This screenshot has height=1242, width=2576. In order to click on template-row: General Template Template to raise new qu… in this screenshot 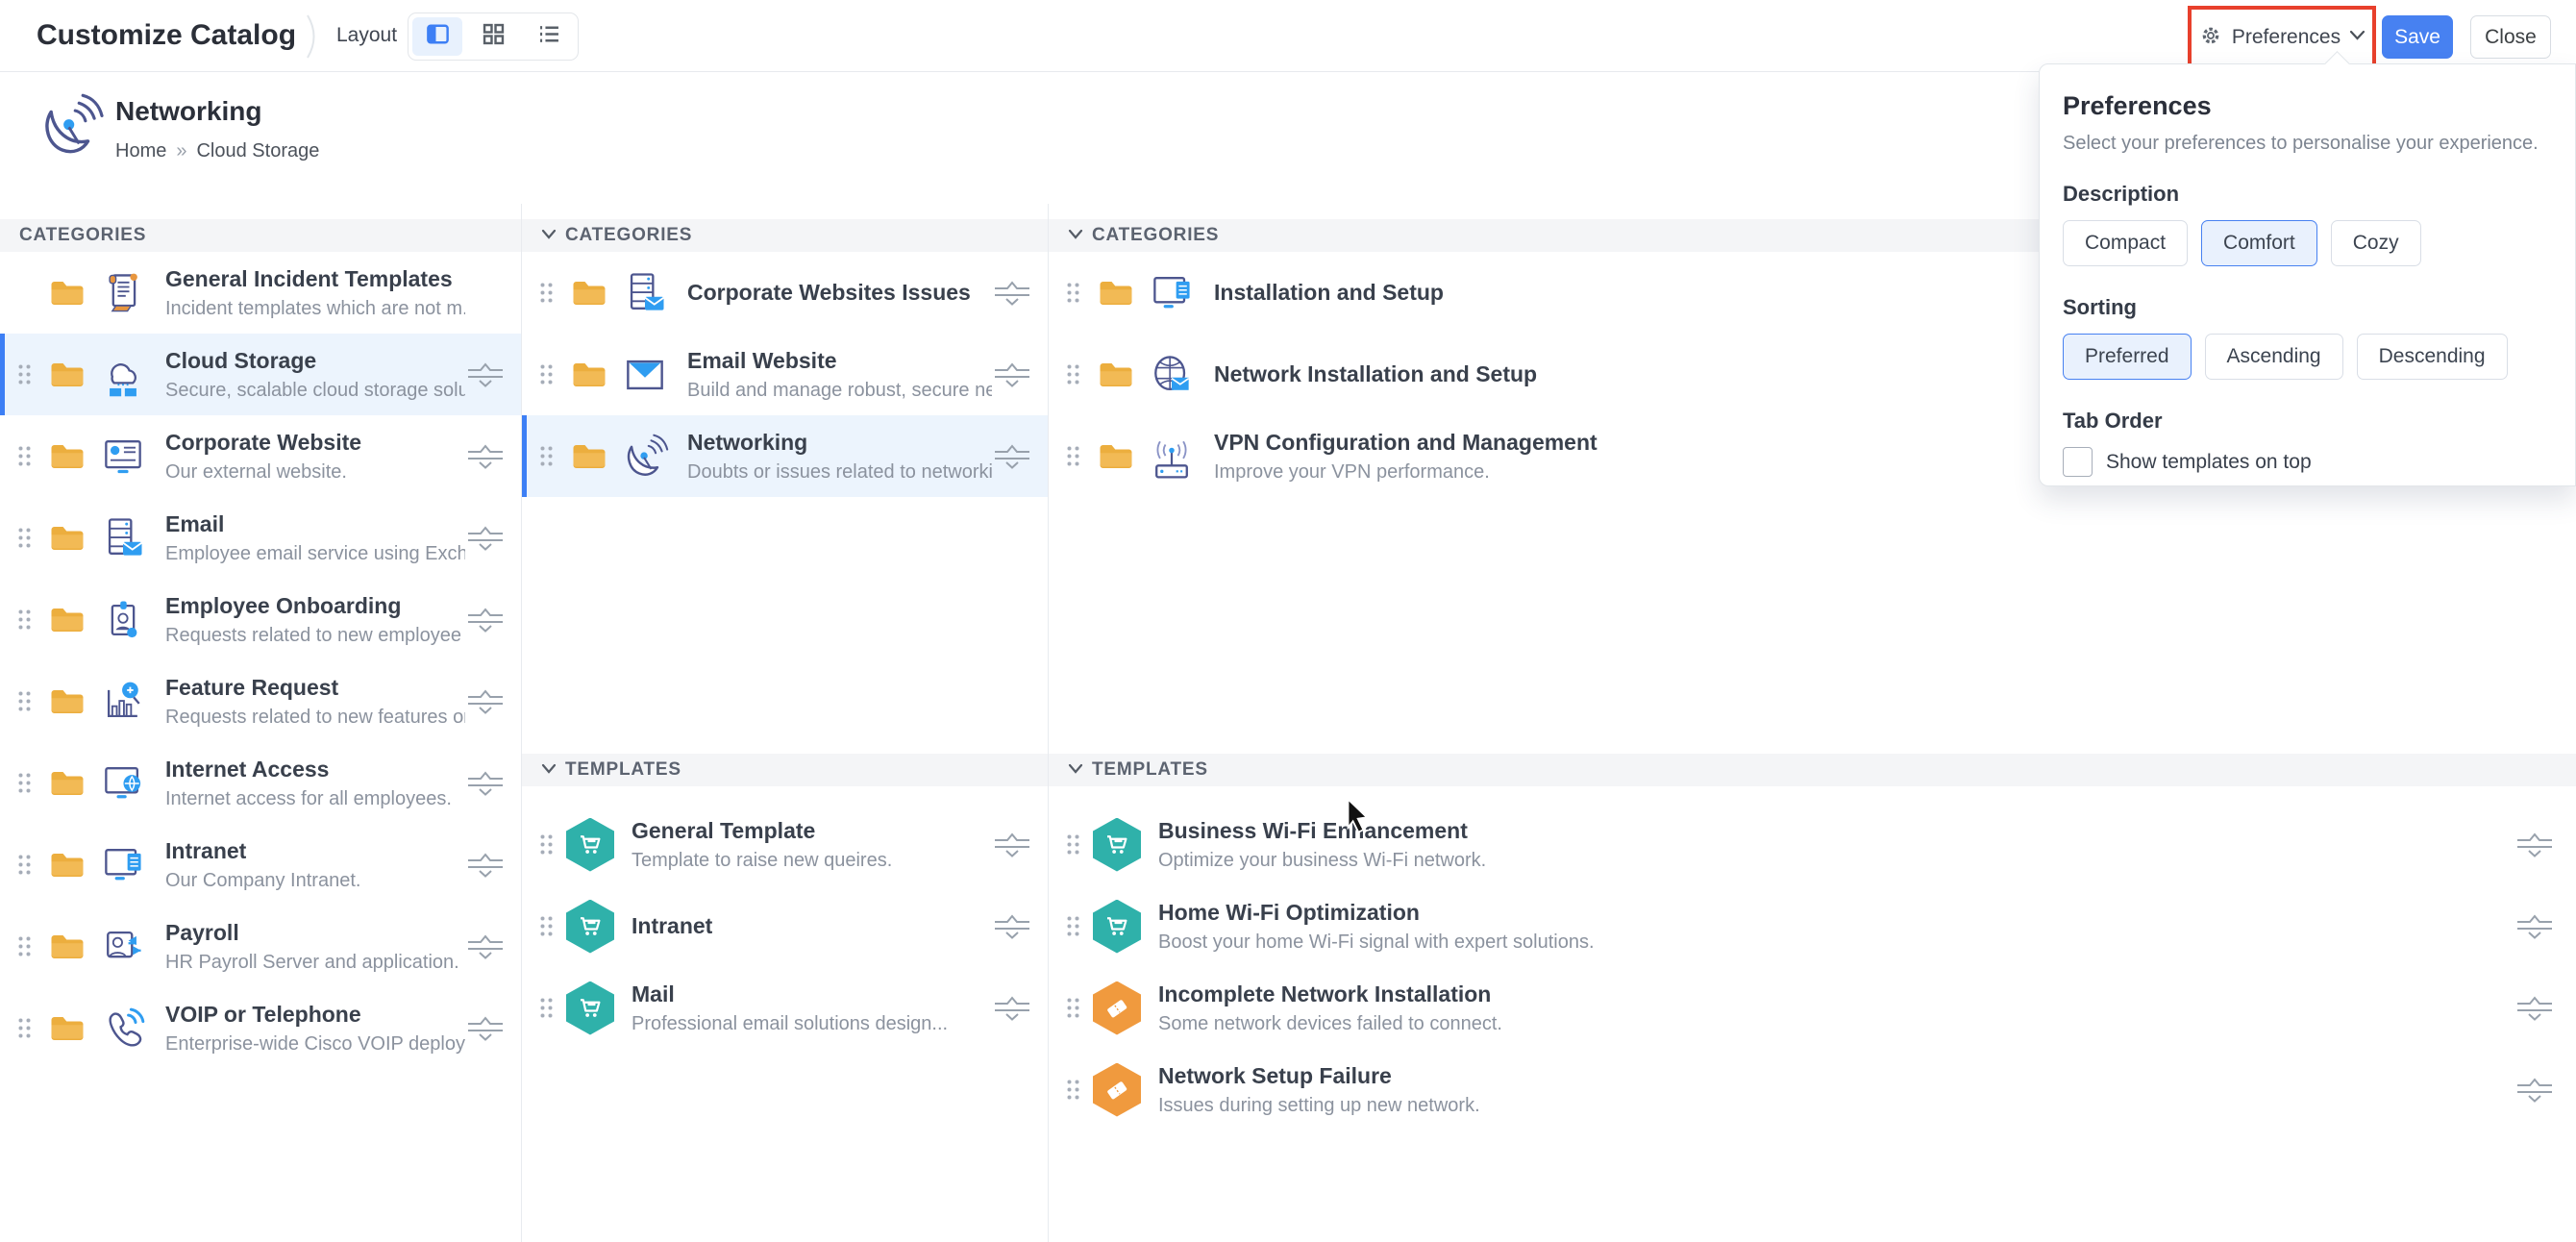, I will do `click(785, 844)`.